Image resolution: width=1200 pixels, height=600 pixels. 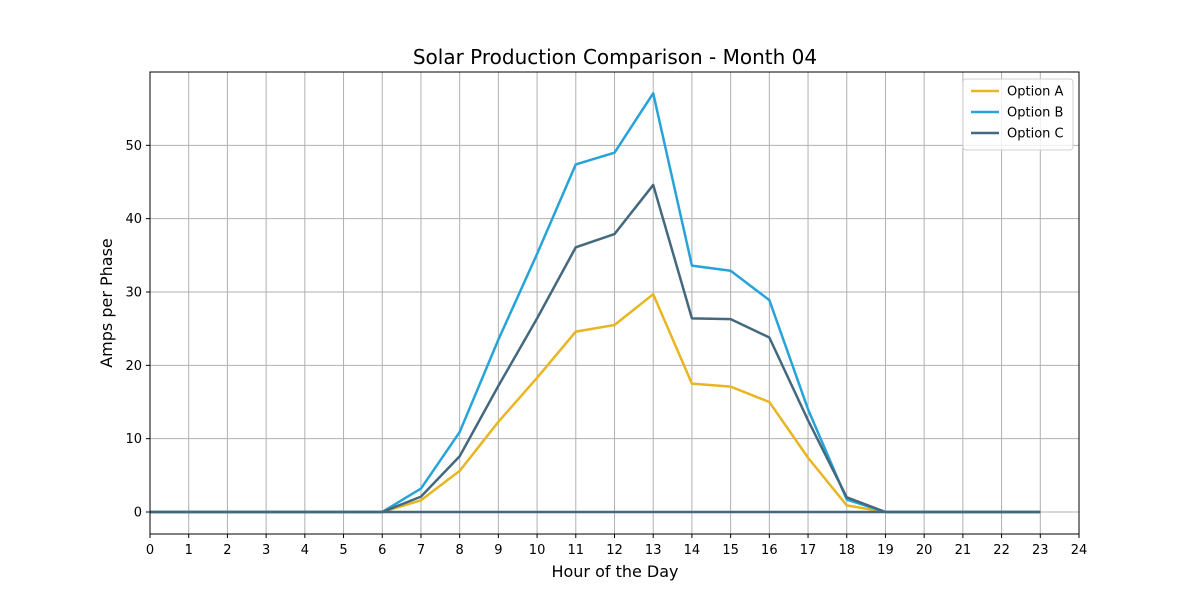 I want to click on x-axis-ticks: 0 1 2 3 4 5 6 7 8 9 10 11 12 13 14 15 16 17 18 19 20 21 22 23 24, so click(x=616, y=546).